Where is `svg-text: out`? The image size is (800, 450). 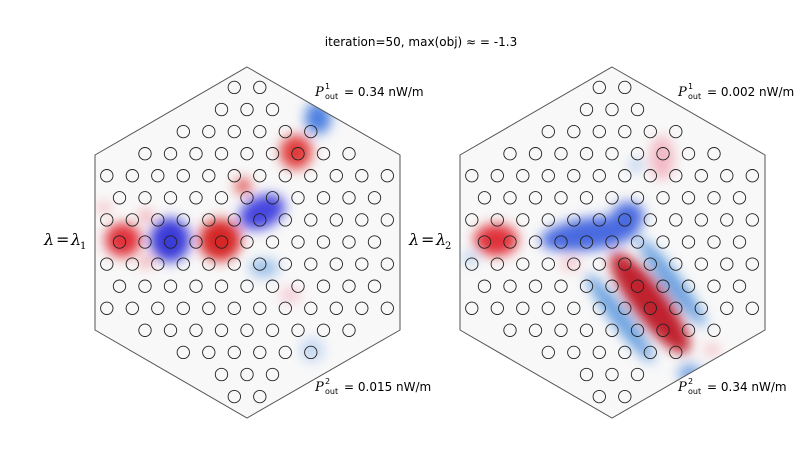 svg-text: out is located at coordinates (331, 391).